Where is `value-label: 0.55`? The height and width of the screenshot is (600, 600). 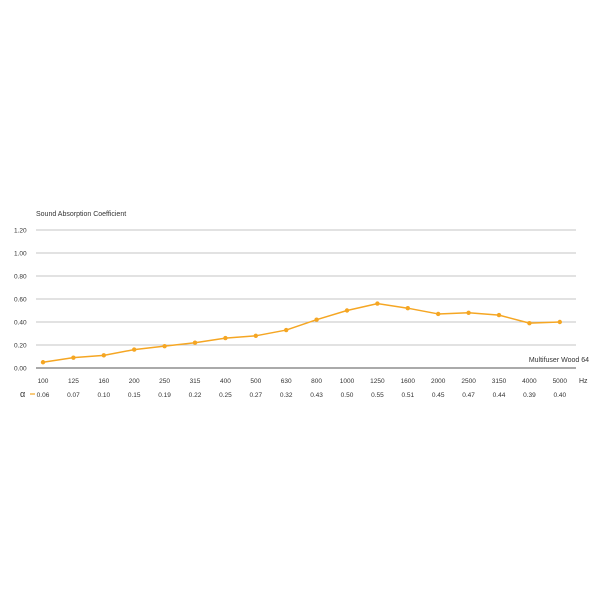
value-label: 0.55 is located at coordinates (377, 395).